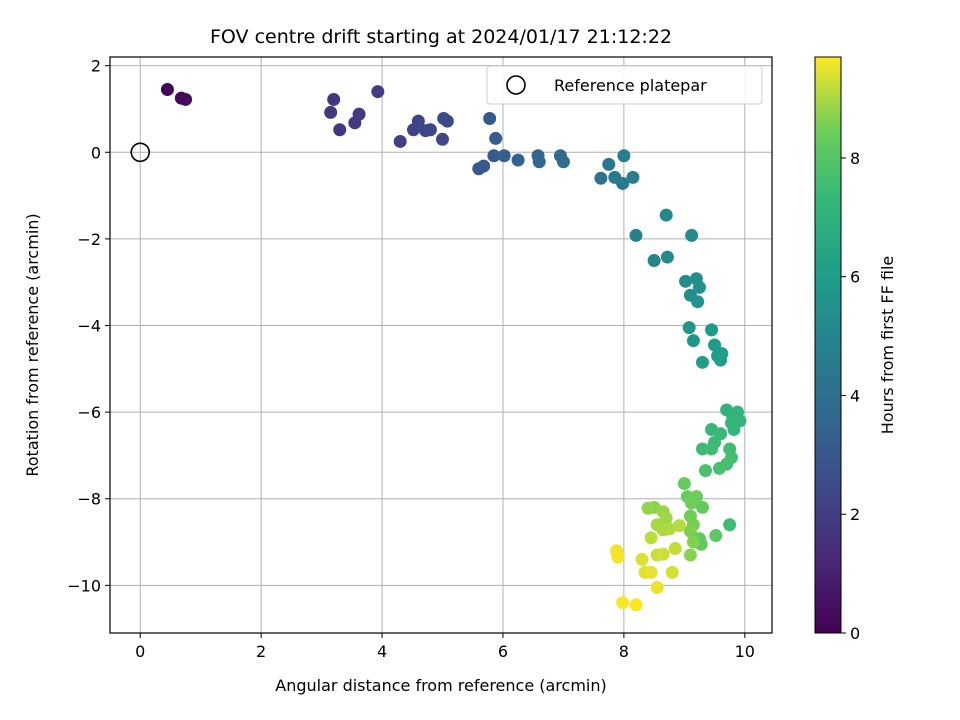 The image size is (960, 720). I want to click on colorbar-gradient, so click(828, 345).